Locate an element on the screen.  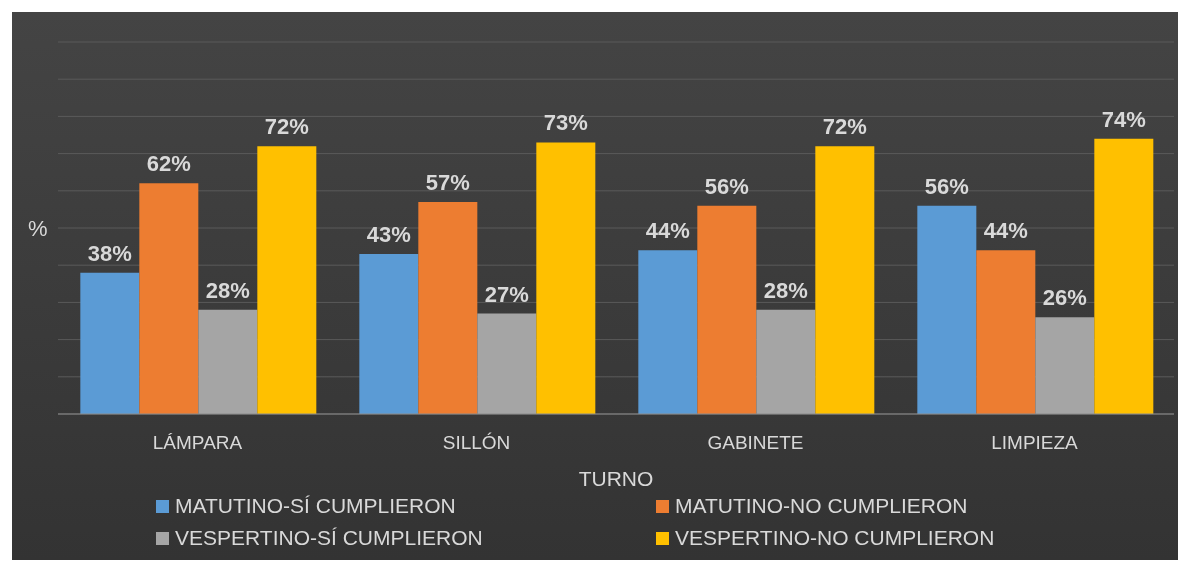
legend-label: MATUTINO-NO CUMPLIERON is located at coordinates (821, 506).